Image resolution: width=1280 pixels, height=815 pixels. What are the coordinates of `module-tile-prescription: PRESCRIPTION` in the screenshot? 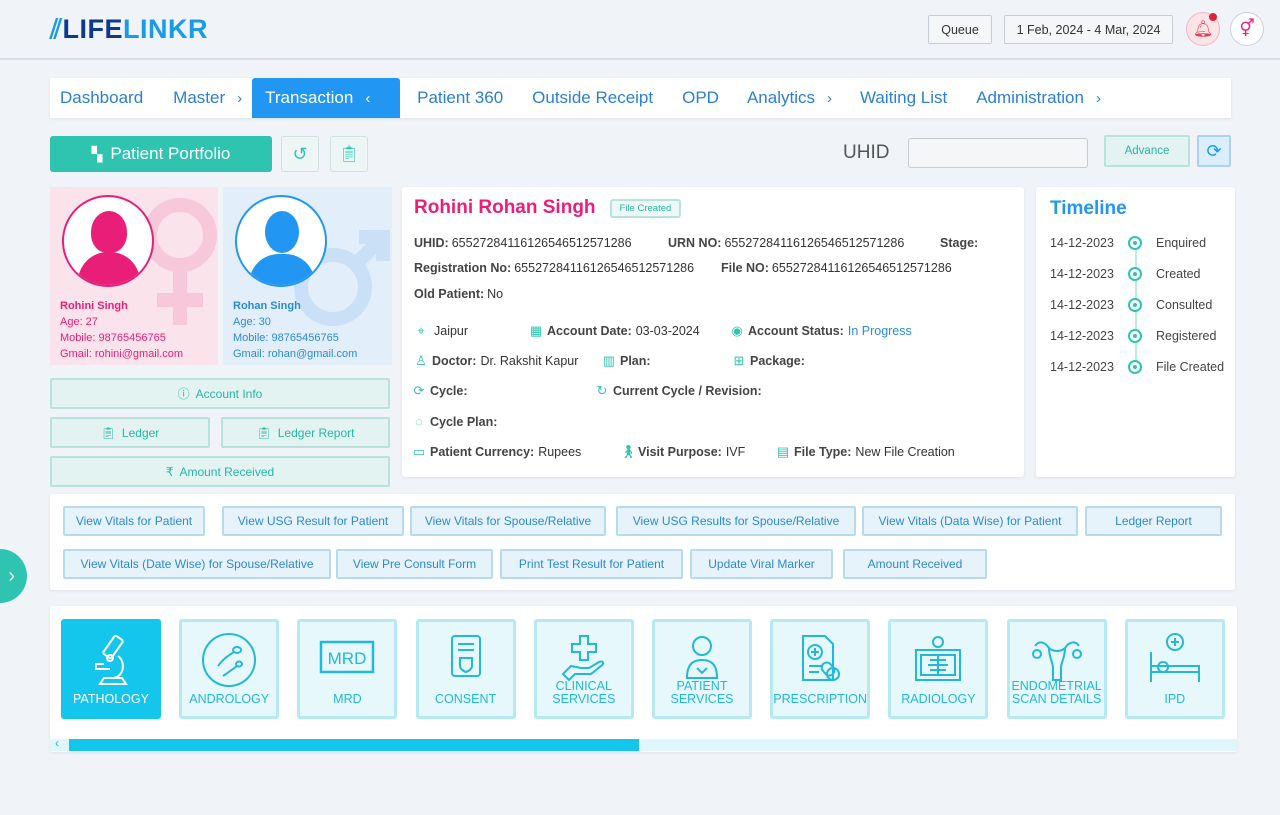 It's located at (820, 669).